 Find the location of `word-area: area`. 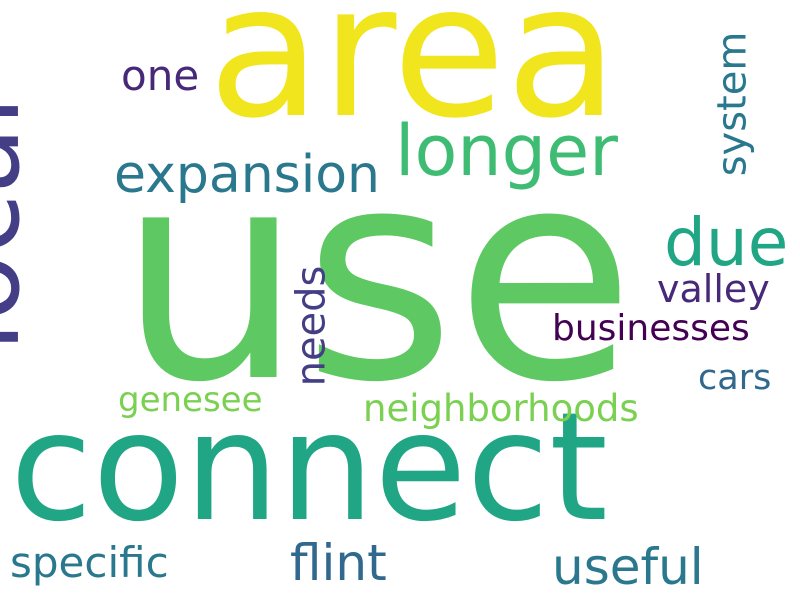

word-area: area is located at coordinates (413, 79).